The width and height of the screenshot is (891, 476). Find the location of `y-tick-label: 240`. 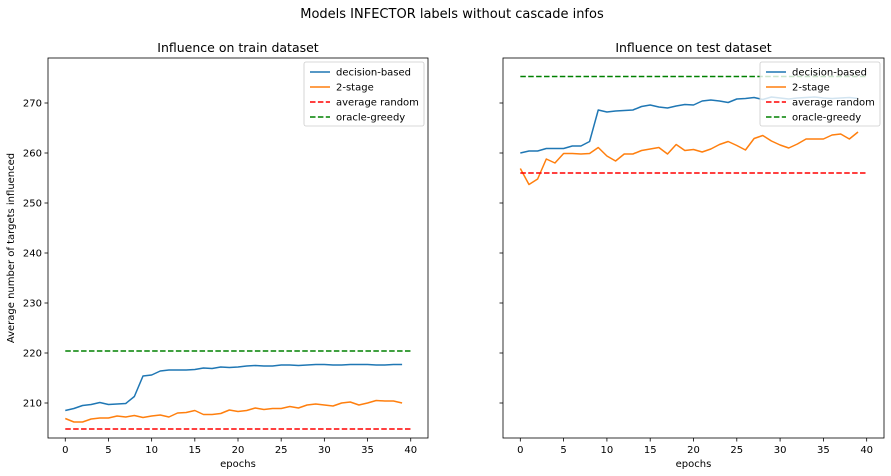

y-tick-label: 240 is located at coordinates (32, 254).